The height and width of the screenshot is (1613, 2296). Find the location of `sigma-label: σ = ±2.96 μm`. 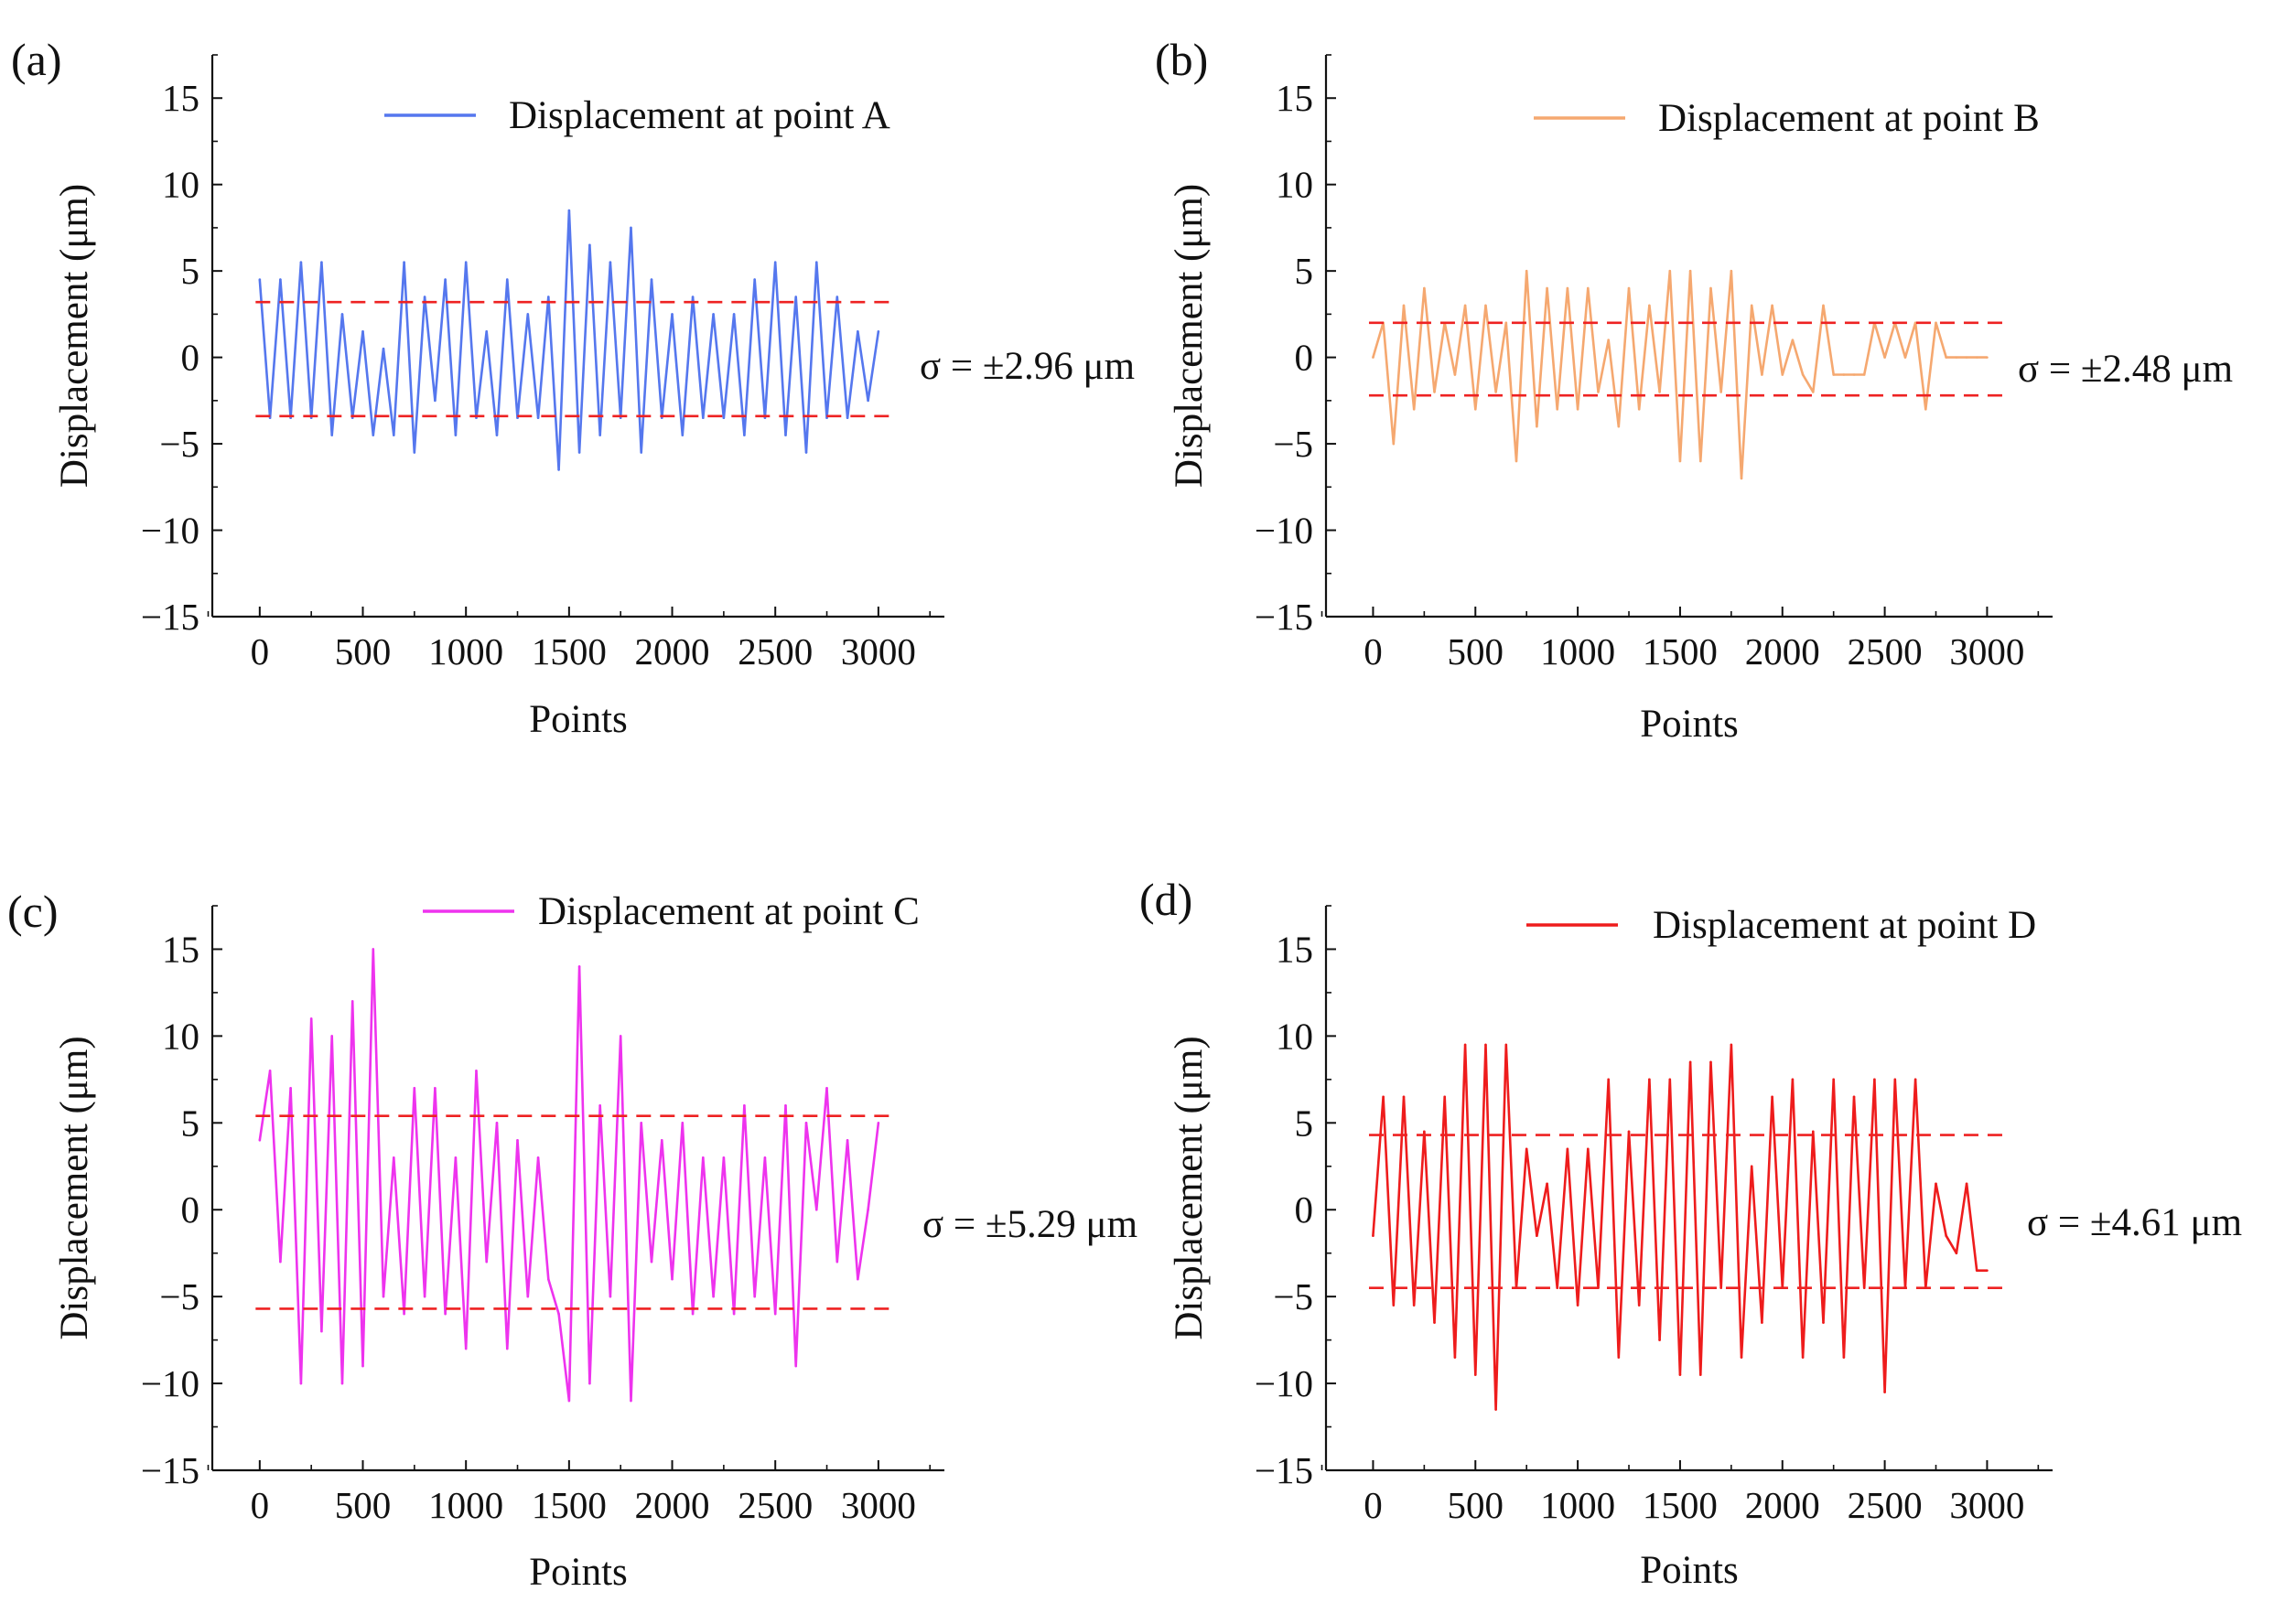

sigma-label: σ = ±2.96 μm is located at coordinates (1027, 366).